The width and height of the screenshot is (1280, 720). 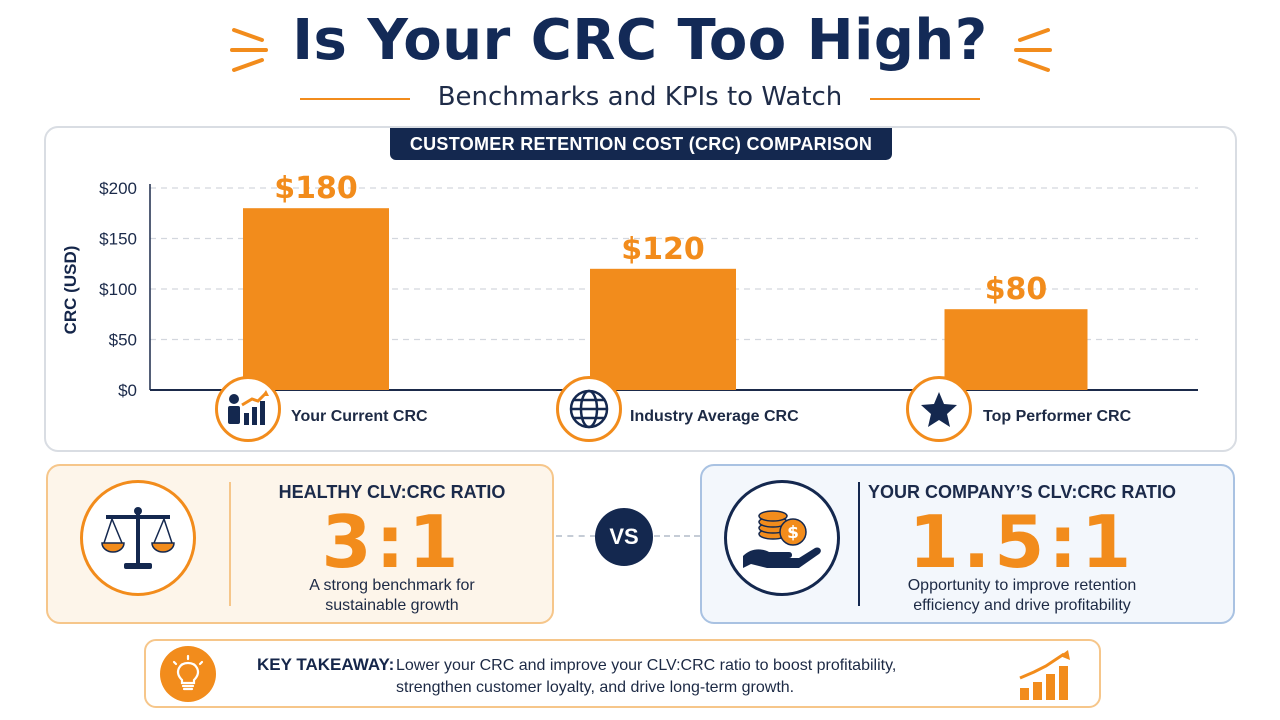 What do you see at coordinates (1022, 585) in the screenshot?
I see `company-desc-line1: Opportunity to improve retention` at bounding box center [1022, 585].